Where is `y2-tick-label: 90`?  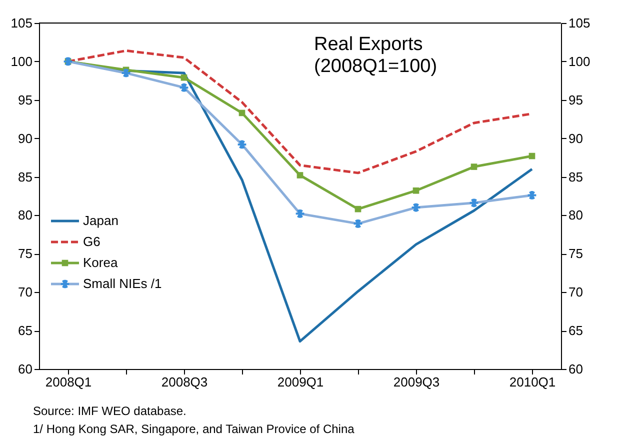 y2-tick-label: 90 is located at coordinates (575, 138).